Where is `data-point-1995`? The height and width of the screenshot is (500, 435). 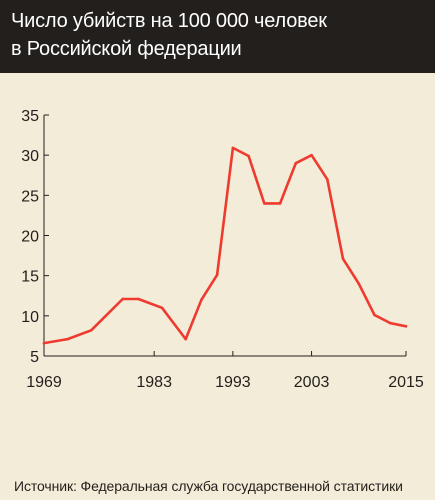 data-point-1995 is located at coordinates (248, 156).